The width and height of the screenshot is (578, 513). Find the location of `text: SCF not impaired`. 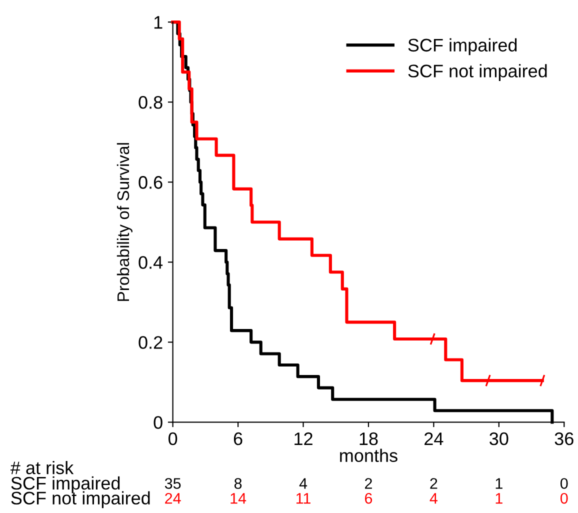

text: SCF not impaired is located at coordinates (80, 499).